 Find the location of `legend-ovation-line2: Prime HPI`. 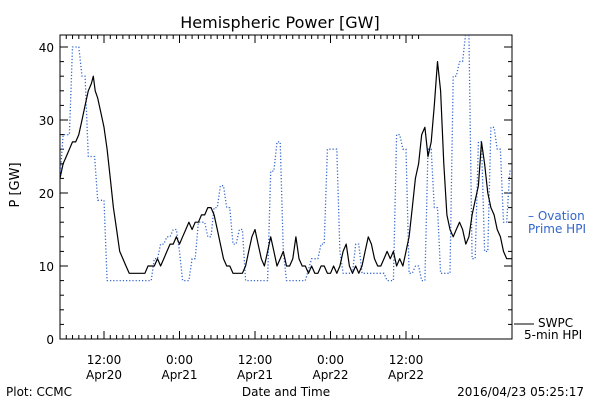

legend-ovation-line2: Prime HPI is located at coordinates (557, 229).